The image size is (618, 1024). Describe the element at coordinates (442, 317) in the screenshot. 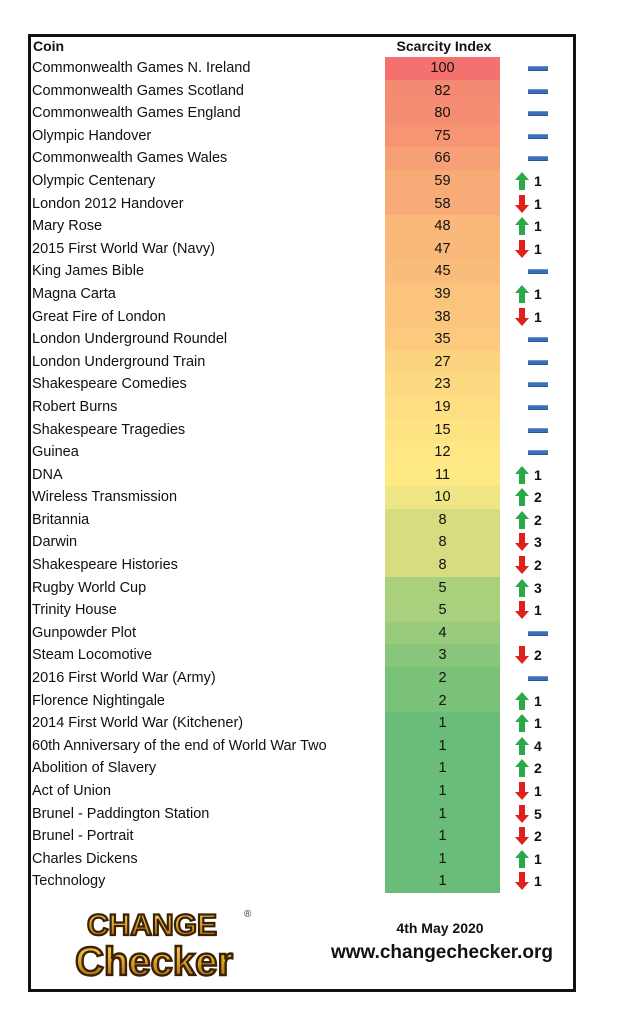

I see `scarcity-index-cell: 38` at that location.